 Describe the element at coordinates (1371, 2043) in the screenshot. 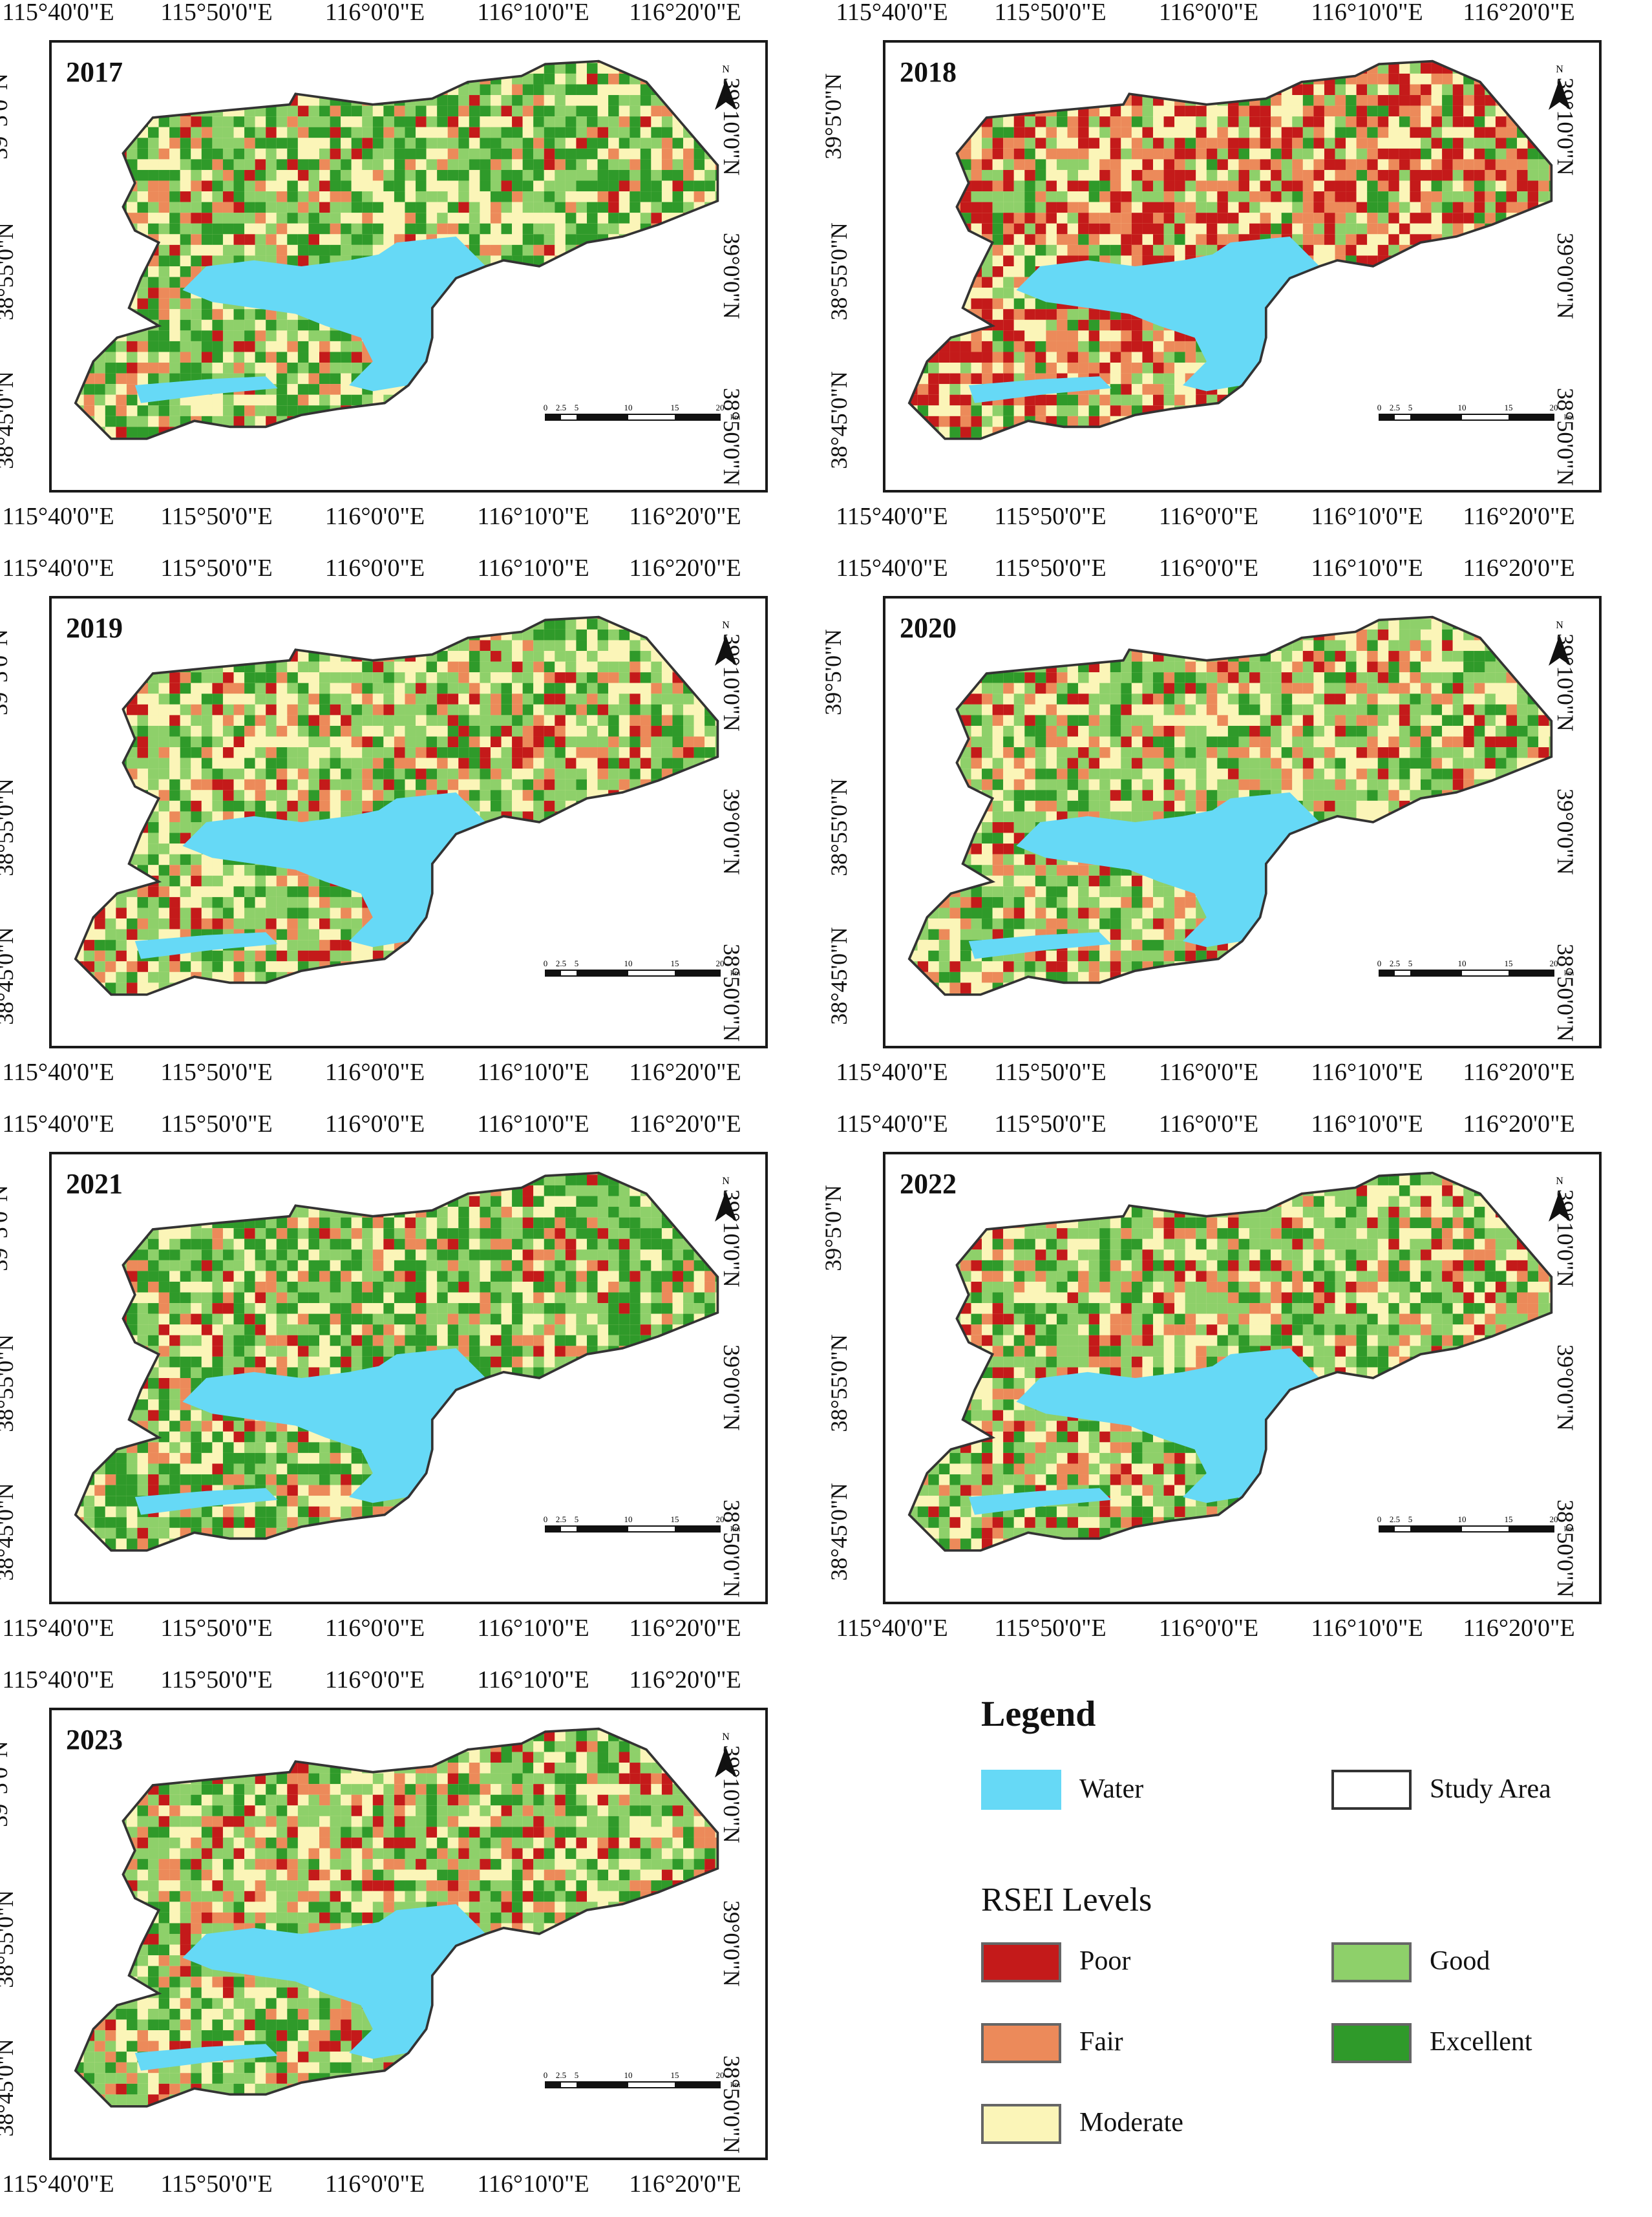

I see `legend-swatch-excellent` at that location.